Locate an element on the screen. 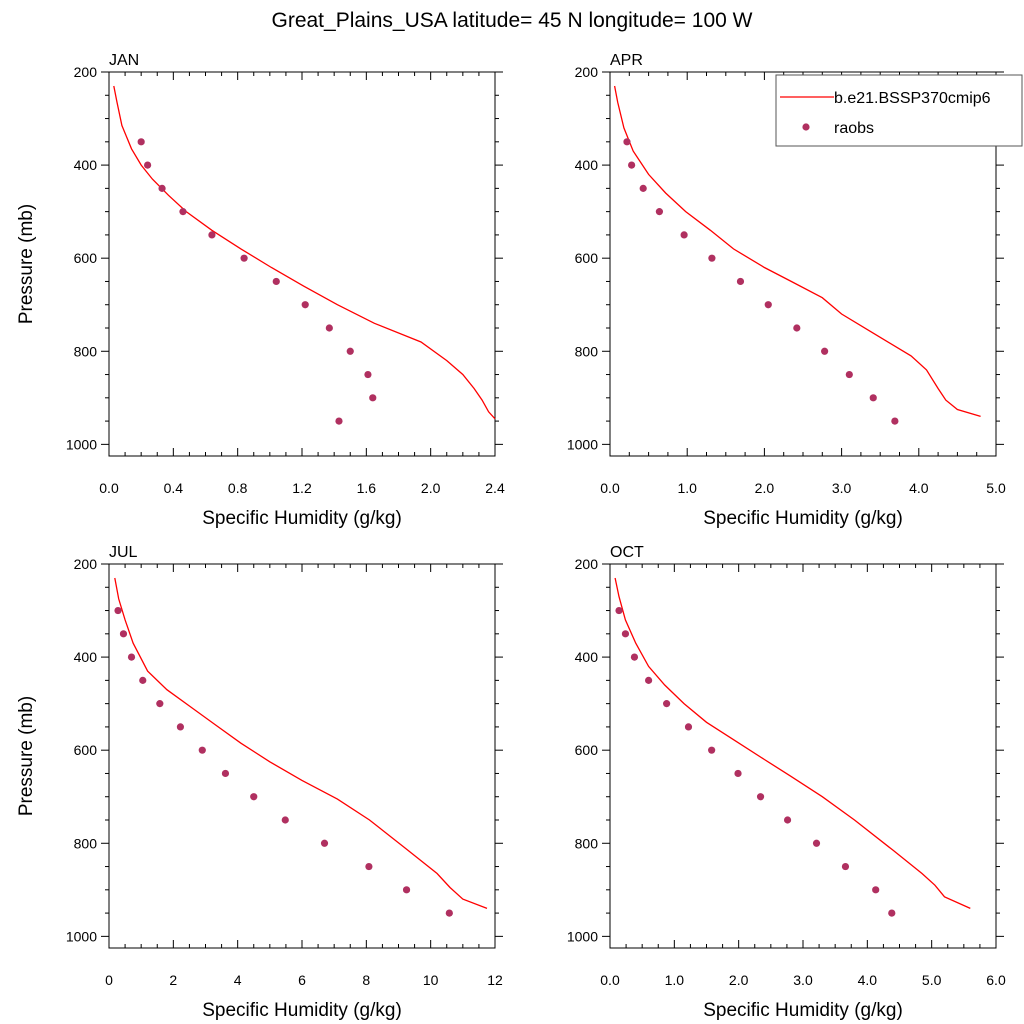 This screenshot has height=1024, width=1024. x-tick-label: 2.4 is located at coordinates (495, 488).